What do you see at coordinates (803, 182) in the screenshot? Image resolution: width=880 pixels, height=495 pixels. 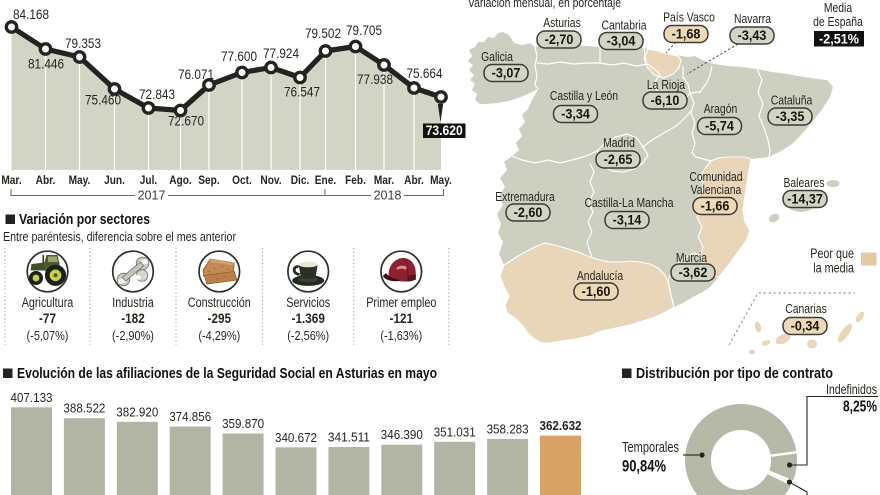 I see `svg-text: Baleares` at bounding box center [803, 182].